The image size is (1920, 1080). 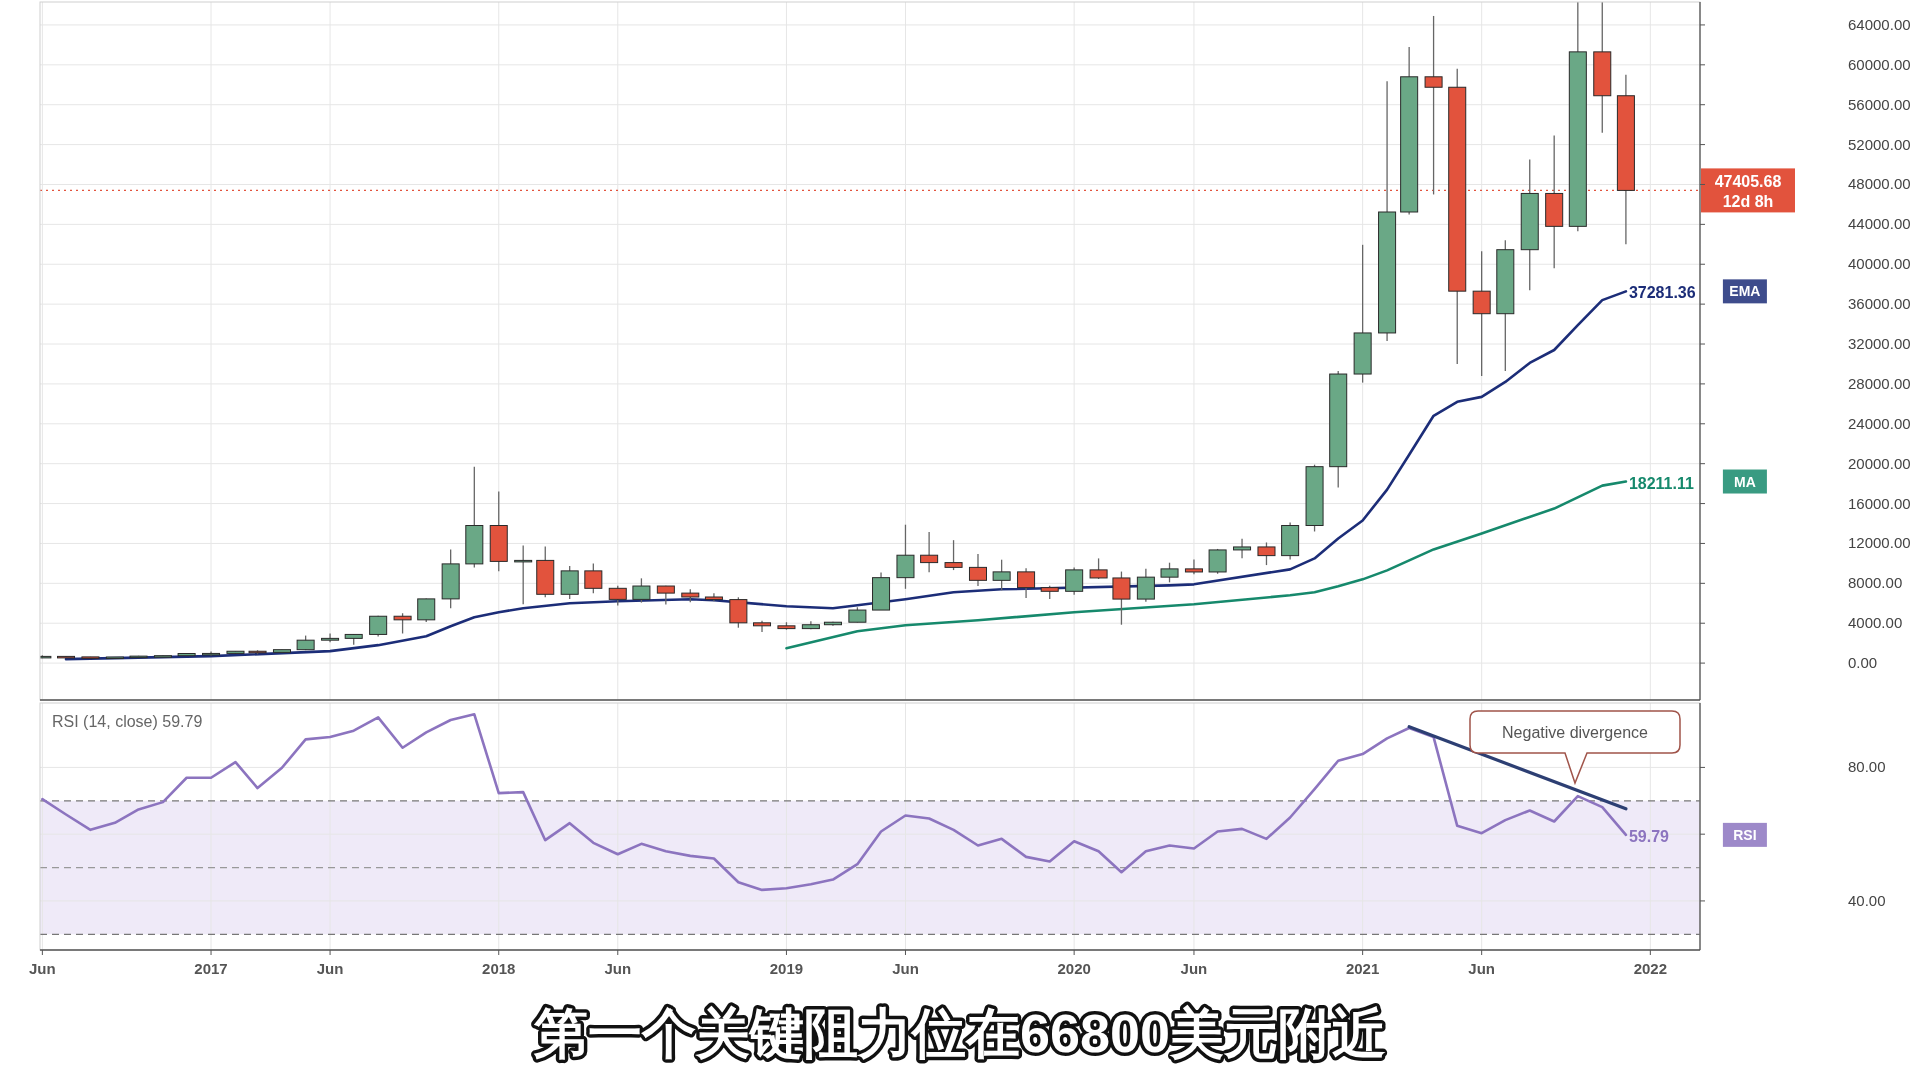 I want to click on y-tick-label: 64000.00, so click(x=1879, y=24).